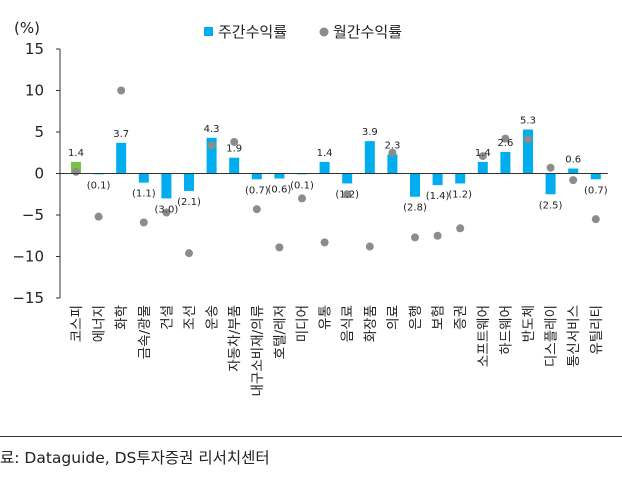 The image size is (622, 477). I want to click on x-tick-label: 자동차/부품, so click(235, 338).